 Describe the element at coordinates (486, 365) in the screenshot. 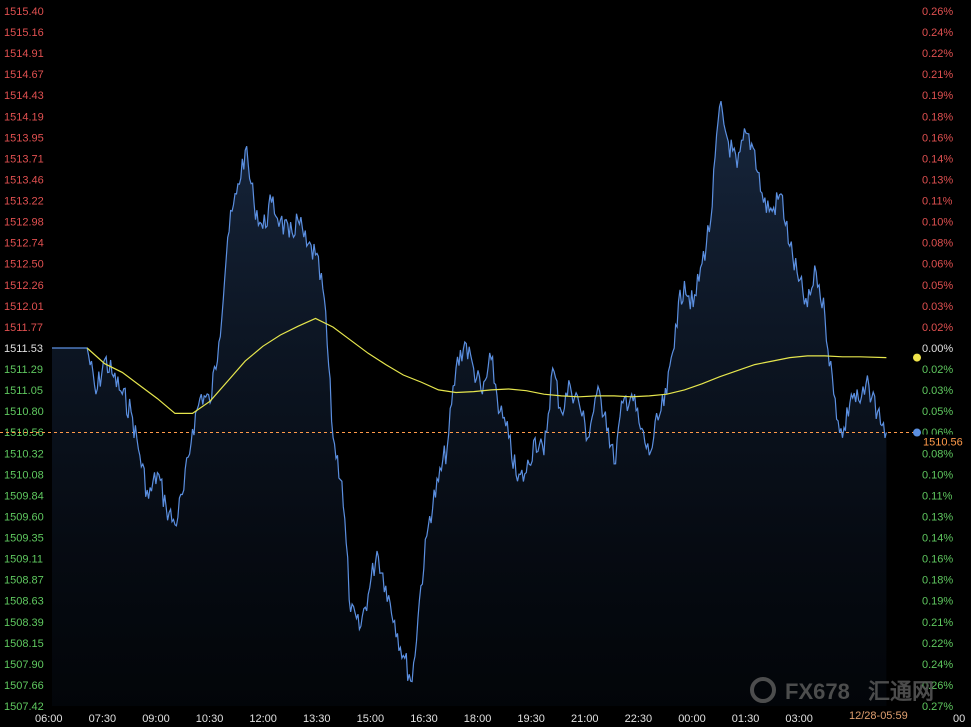

I see `average-price-line` at that location.